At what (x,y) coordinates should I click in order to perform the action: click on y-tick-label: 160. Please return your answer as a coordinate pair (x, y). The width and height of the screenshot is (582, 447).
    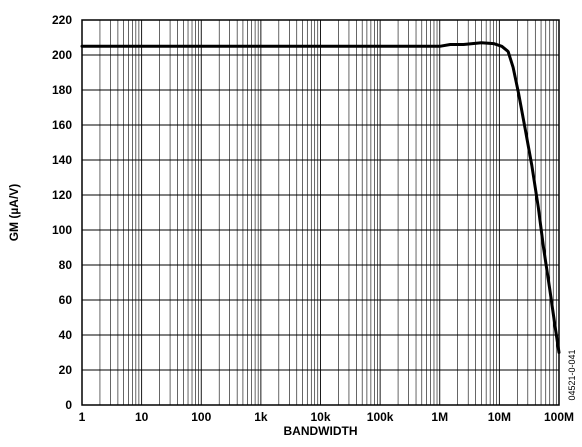
    Looking at the image, I should click on (62, 125).